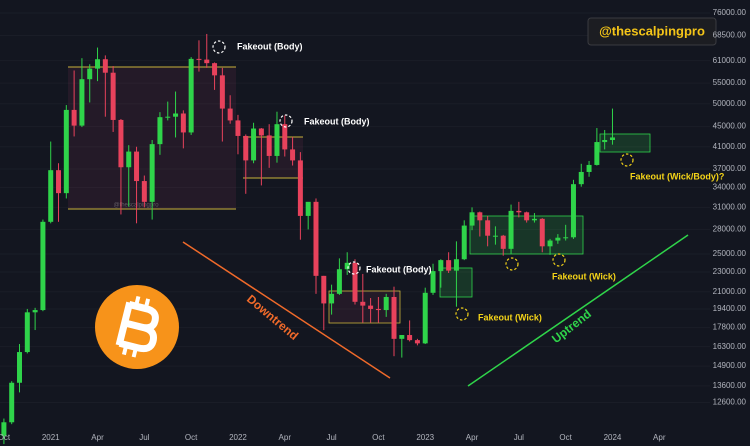 Image resolution: width=750 pixels, height=446 pixels. What do you see at coordinates (730, 346) in the screenshot?
I see `y-tick-label: 16300.00` at bounding box center [730, 346].